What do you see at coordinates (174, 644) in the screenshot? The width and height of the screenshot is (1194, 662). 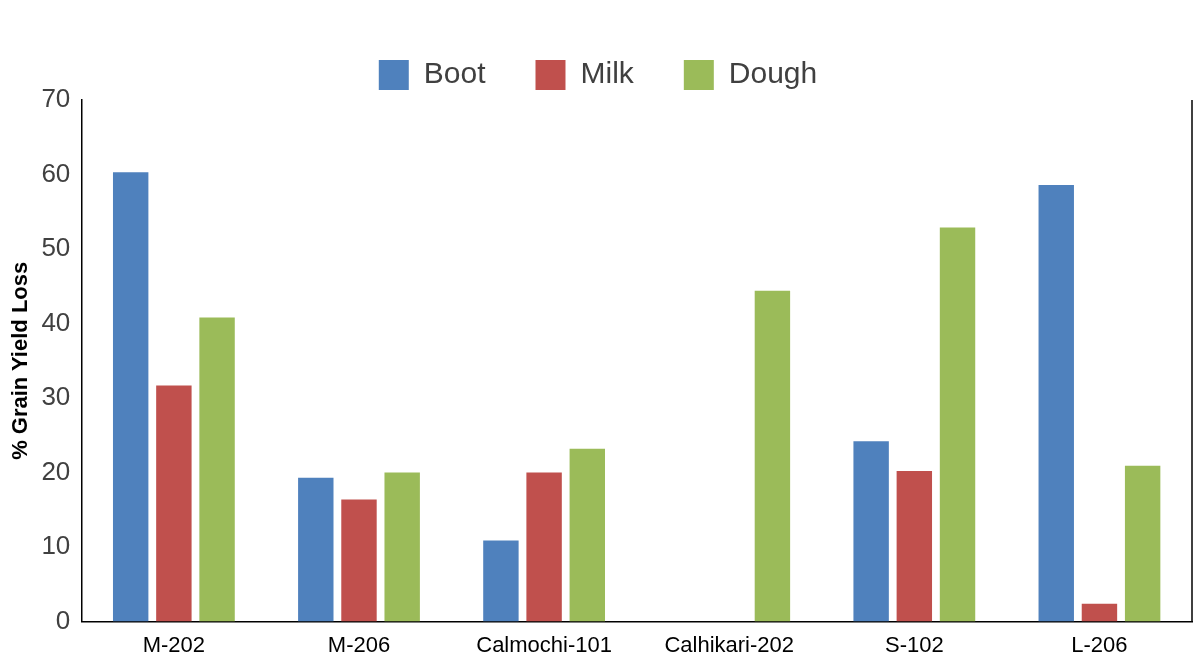 I see `x-tick-label: M-202` at bounding box center [174, 644].